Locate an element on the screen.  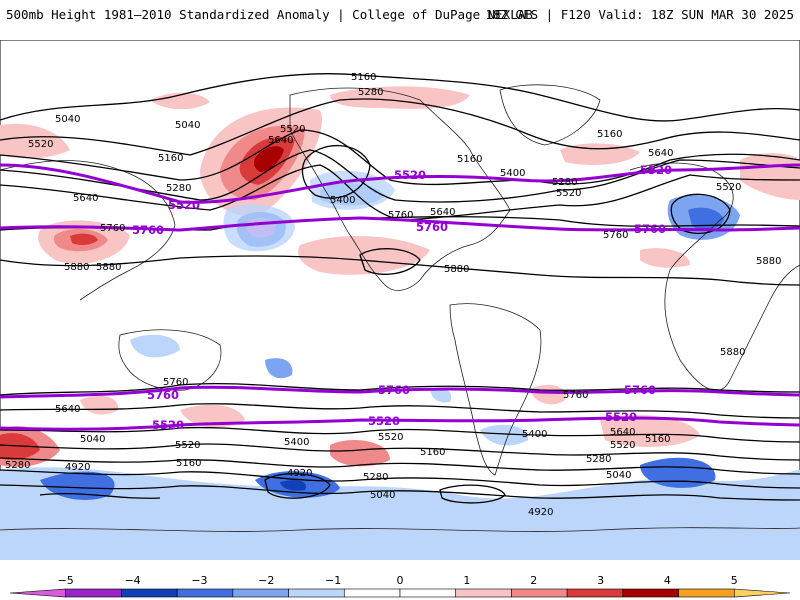
purple-5520-n is located at coordinates (400, 183).